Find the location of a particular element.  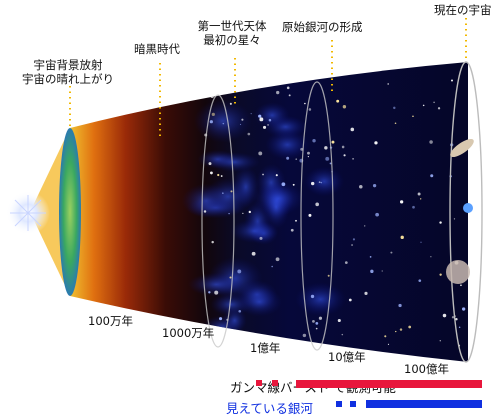

legend-galaxy-label: 見えている銀河 is located at coordinates (269, 408).